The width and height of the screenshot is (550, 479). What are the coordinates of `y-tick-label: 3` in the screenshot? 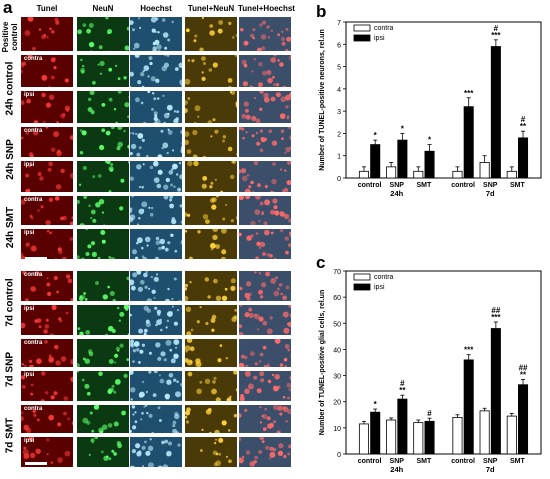 It's located at (339, 112).